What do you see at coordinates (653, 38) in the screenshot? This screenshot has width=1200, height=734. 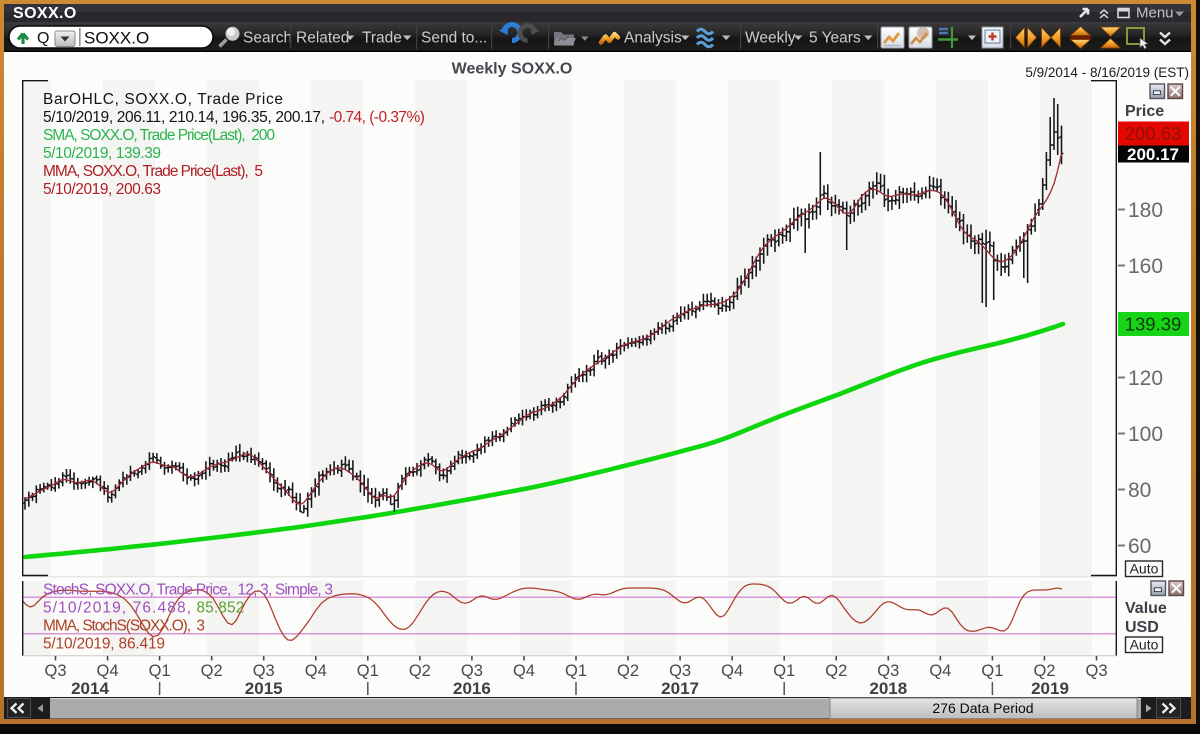 I see `svg-text: Analysis` at bounding box center [653, 38].